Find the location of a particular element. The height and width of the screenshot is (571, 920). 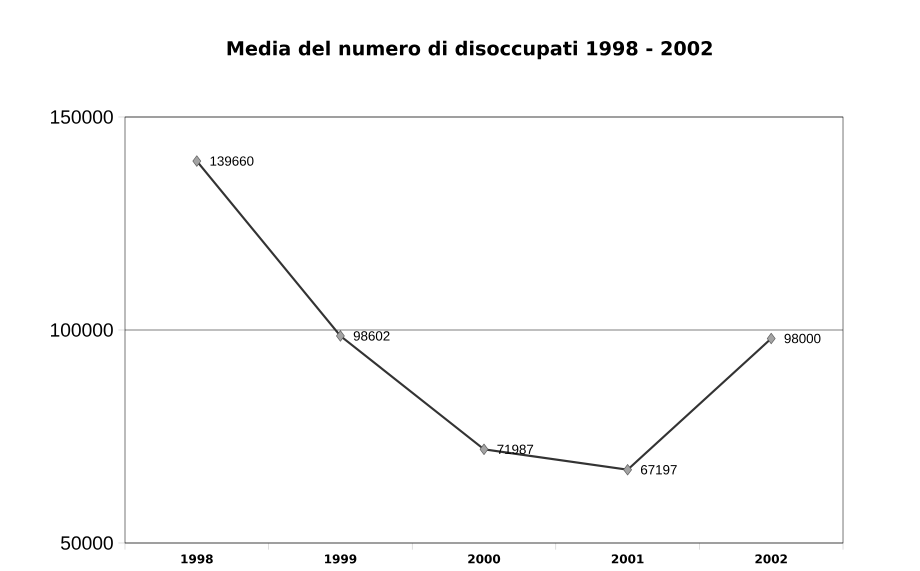

data-label: 98602 is located at coordinates (372, 336).